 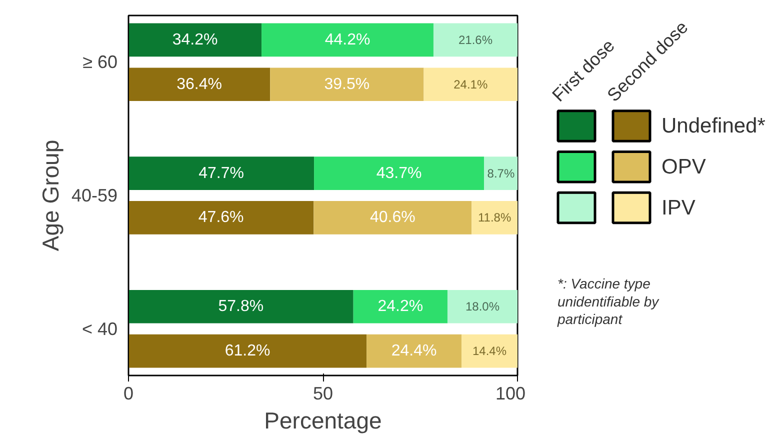 What do you see at coordinates (128, 394) in the screenshot?
I see `x-tick-label: 0` at bounding box center [128, 394].